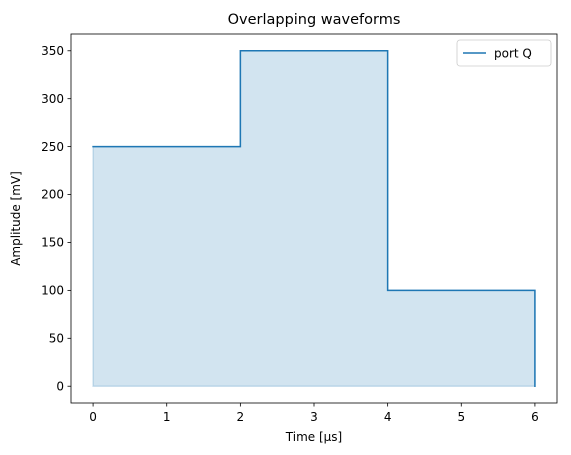  Describe the element at coordinates (388, 417) in the screenshot. I see `x-tick-label: 4` at that location.